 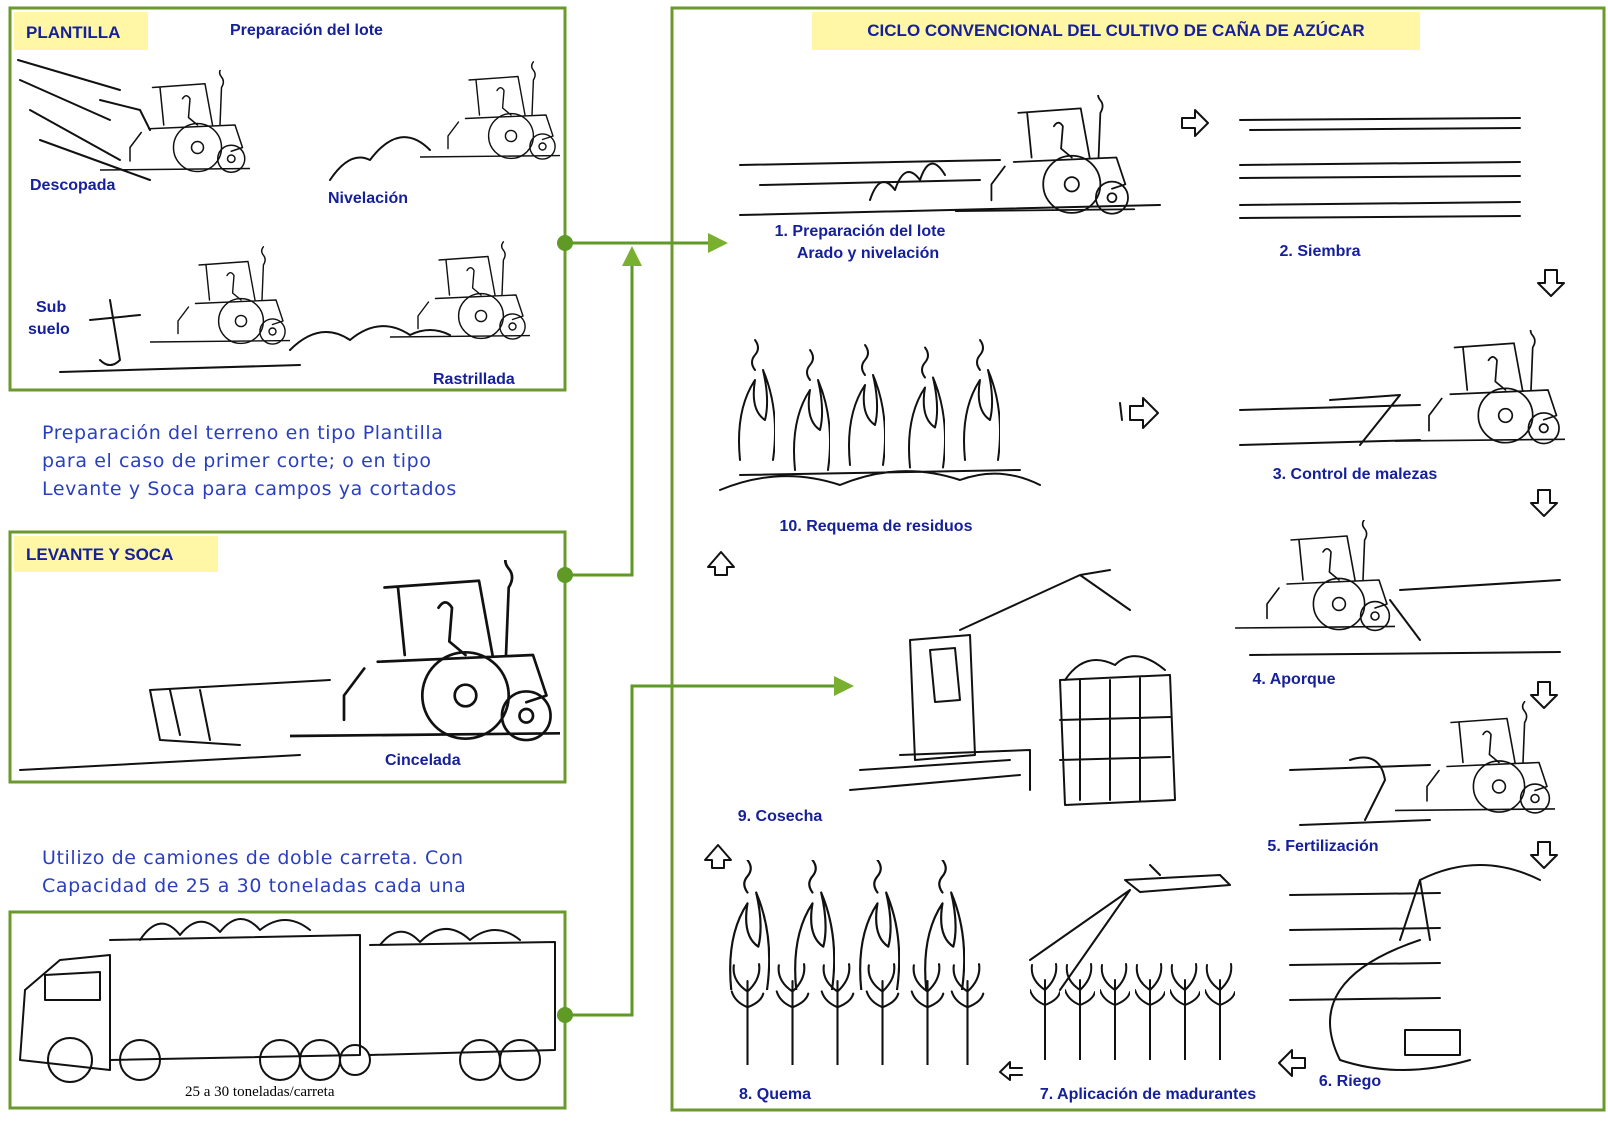 What do you see at coordinates (876, 526) in the screenshot?
I see `step-label: 10. Requema de residuos` at bounding box center [876, 526].